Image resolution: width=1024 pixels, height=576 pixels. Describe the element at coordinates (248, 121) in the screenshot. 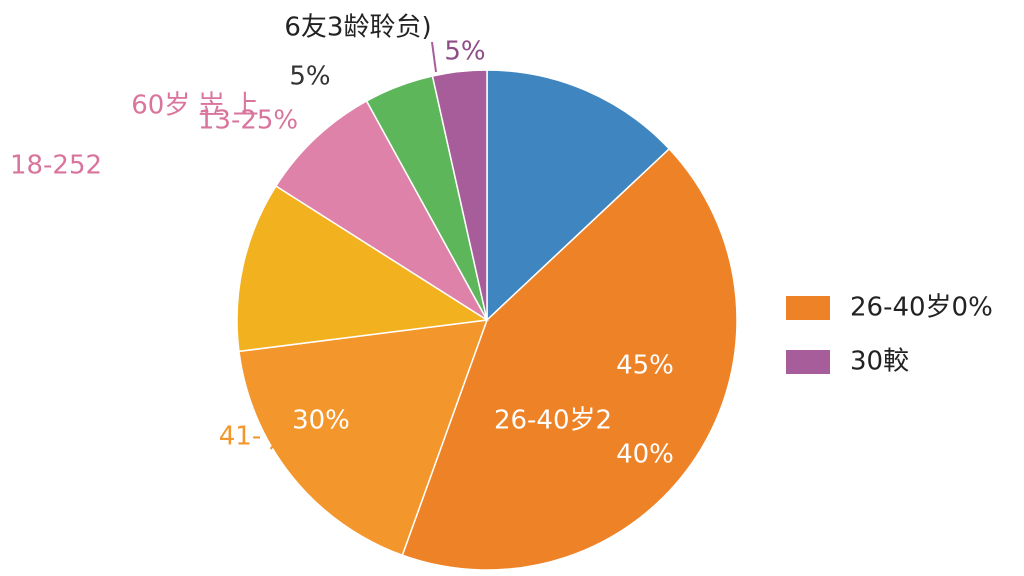

I see `annotation: 13-25%` at that location.